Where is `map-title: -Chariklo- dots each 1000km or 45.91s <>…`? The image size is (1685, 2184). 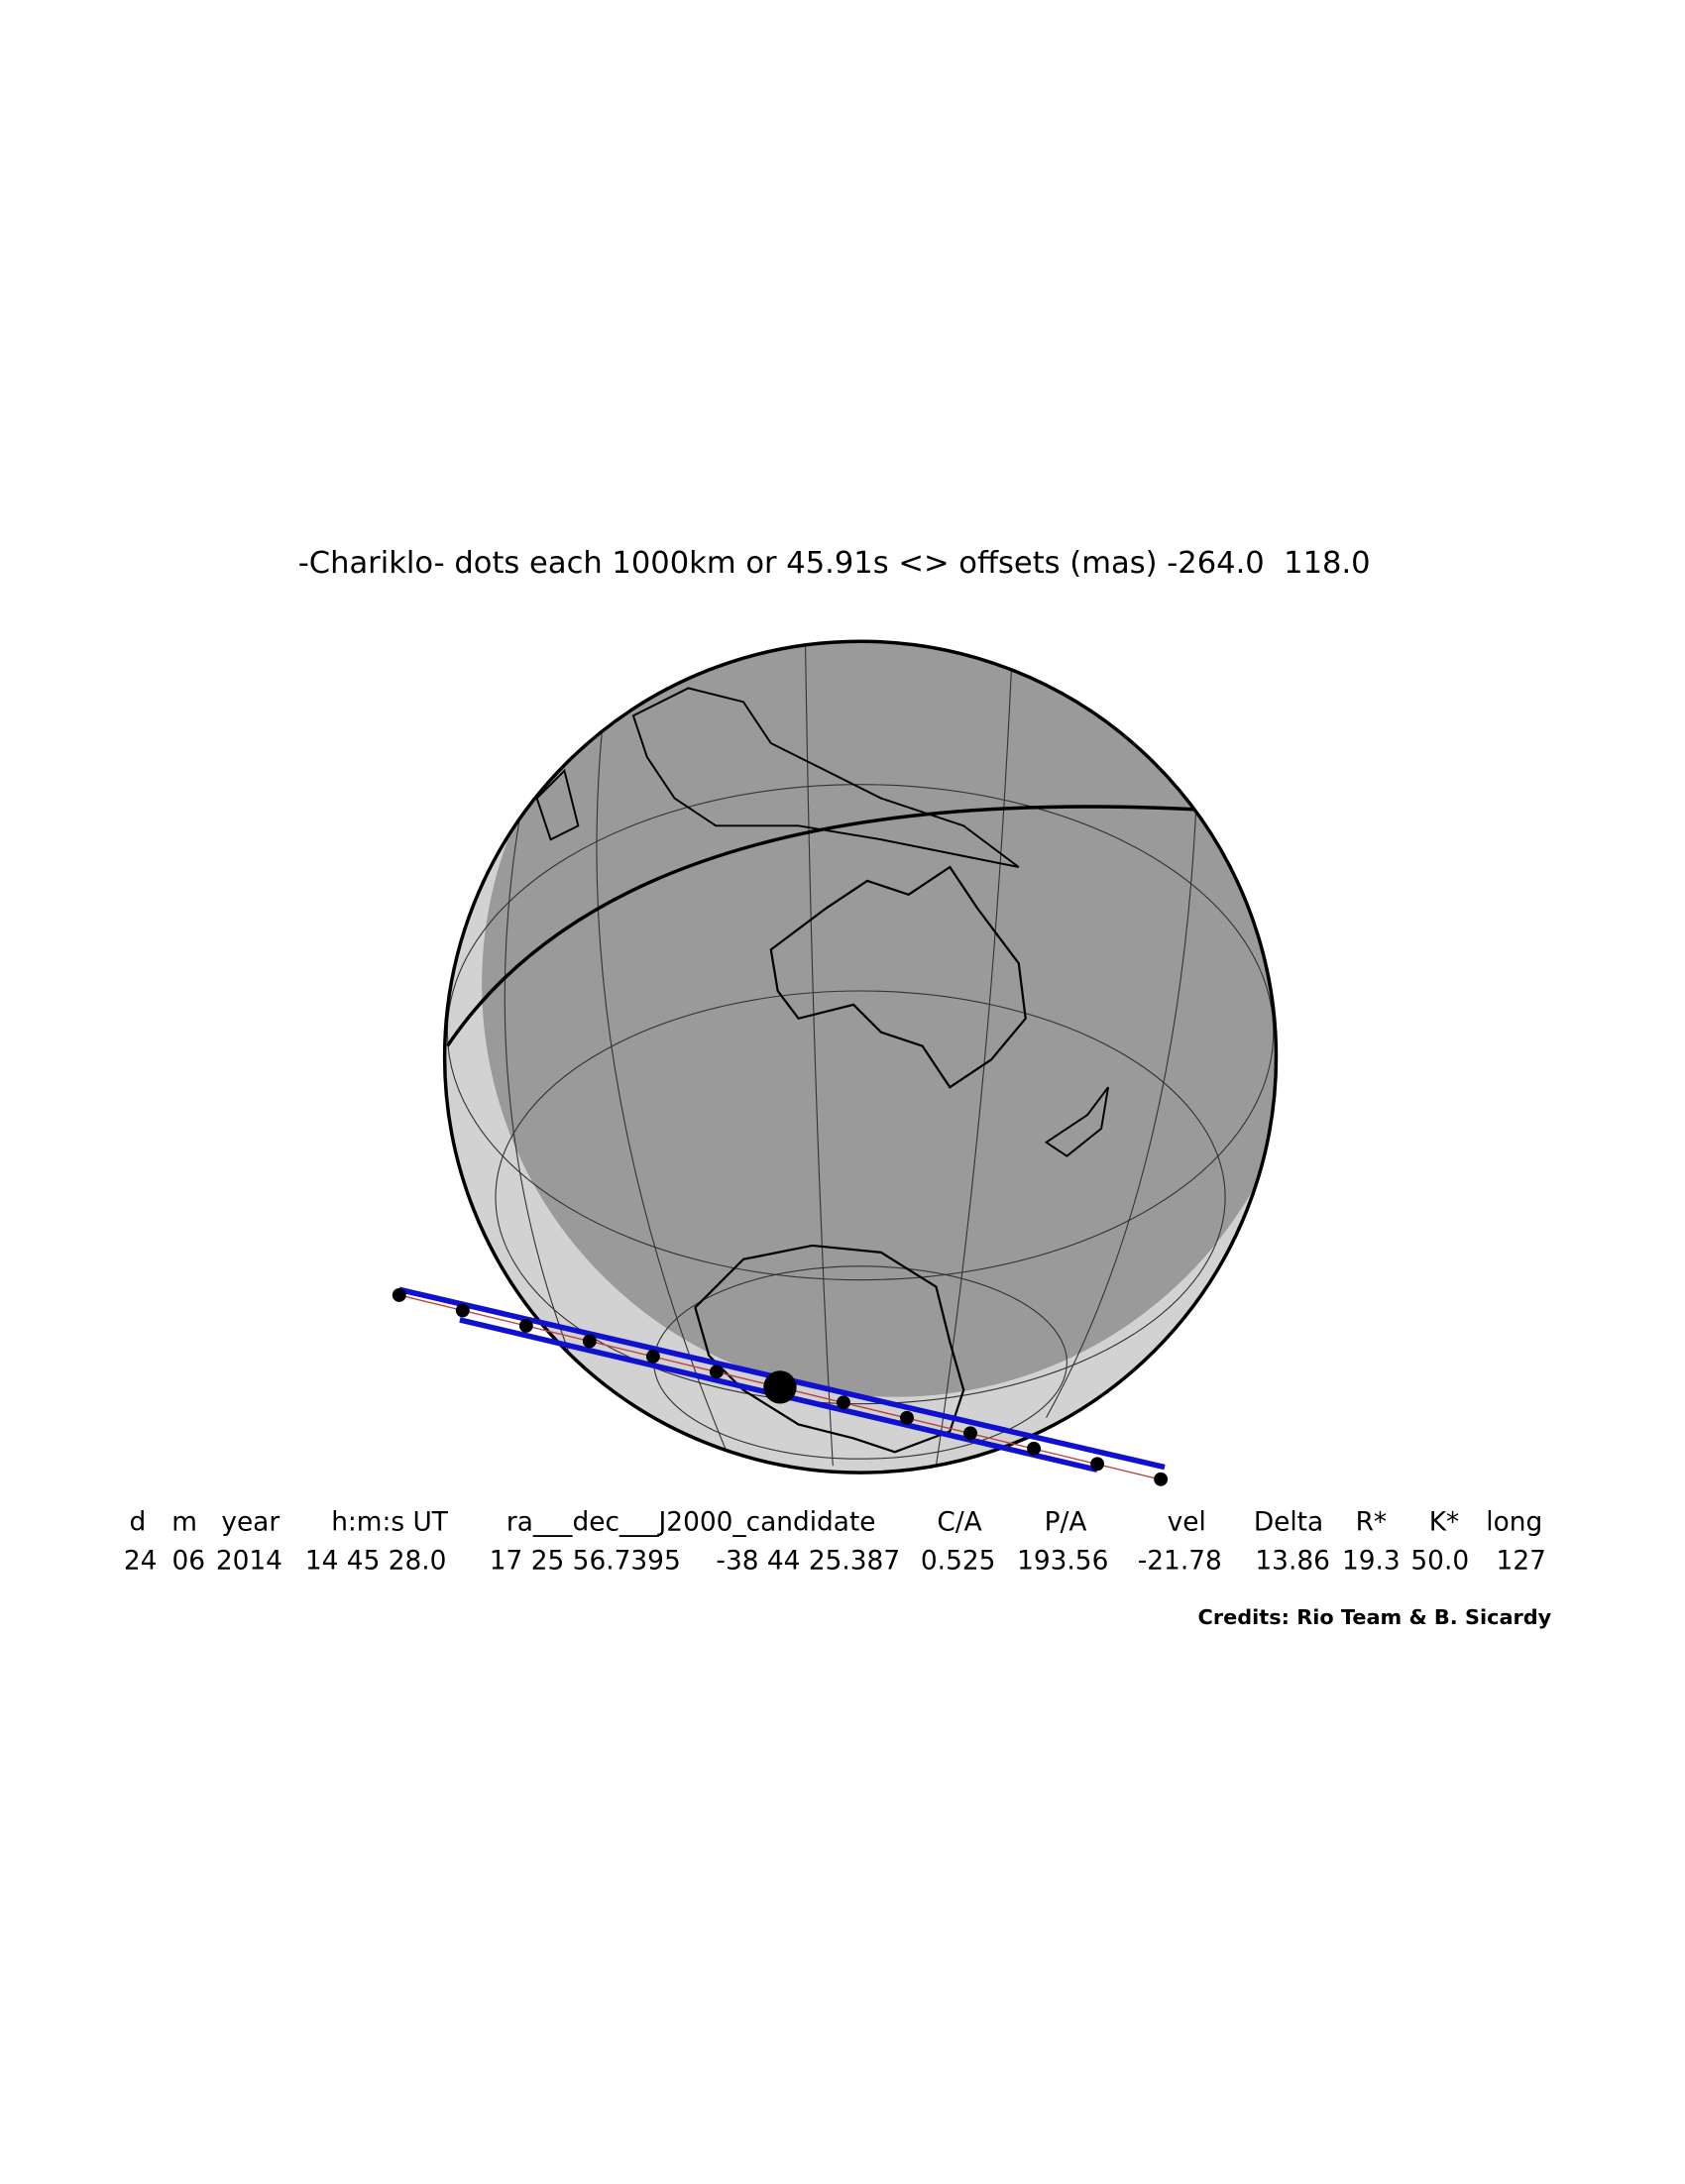
map-title: -Chariklo- dots each 1000km or 45.91s <>… is located at coordinates (834, 563).